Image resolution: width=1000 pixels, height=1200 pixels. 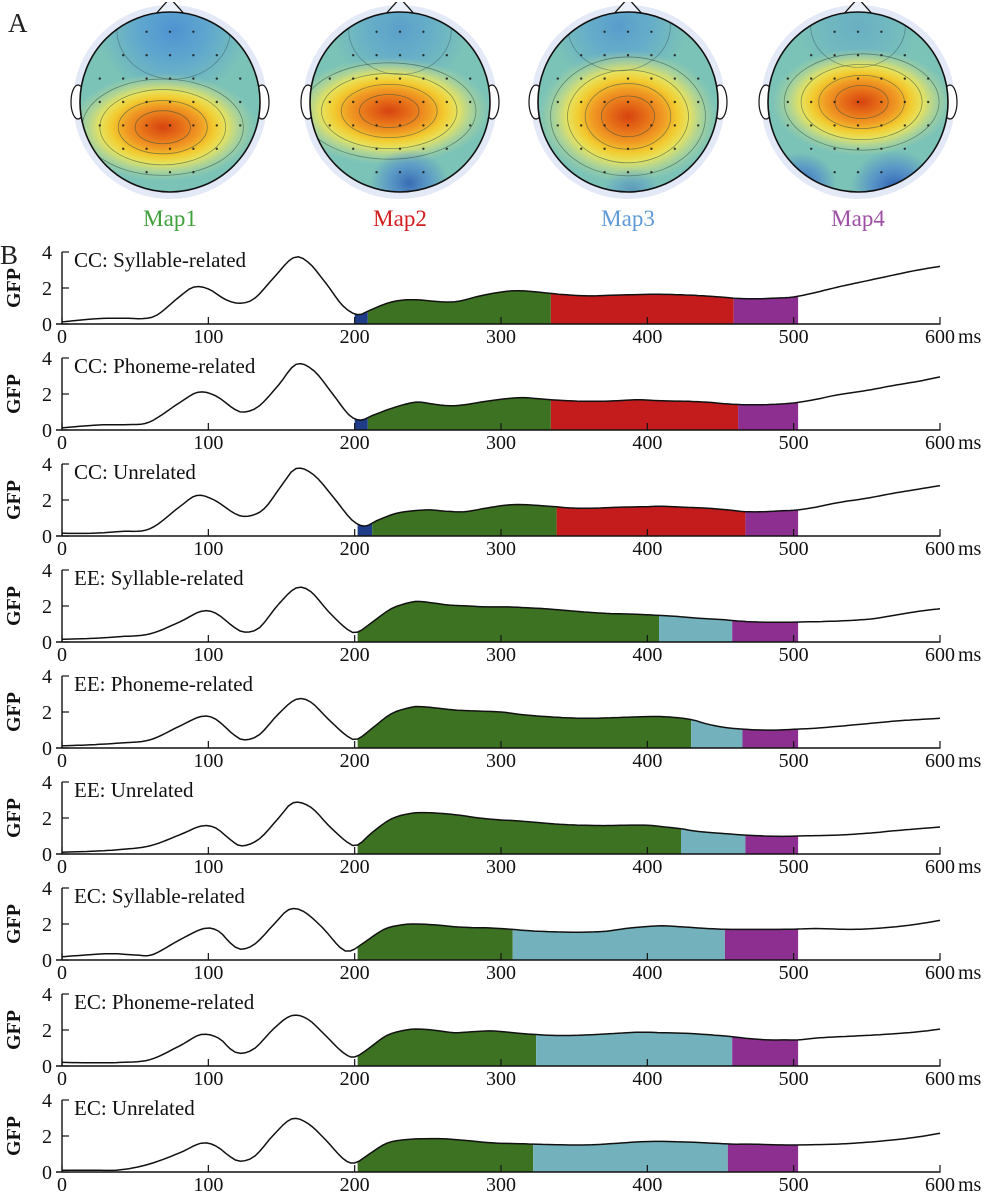 I want to click on condition-label: CC: Syllable-related, so click(x=160, y=260).